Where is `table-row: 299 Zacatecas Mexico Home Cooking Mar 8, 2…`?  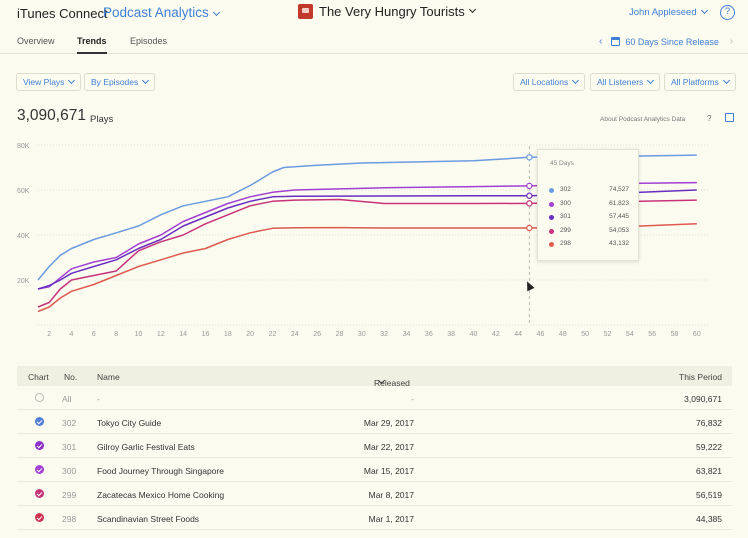
table-row: 299 Zacatecas Mexico Home Cooking Mar 8, 2… is located at coordinates (374, 494).